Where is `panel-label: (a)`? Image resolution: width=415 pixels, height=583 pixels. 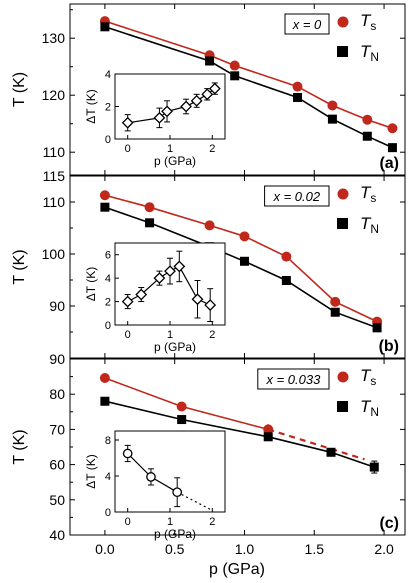
panel-label: (a) is located at coordinates (389, 163).